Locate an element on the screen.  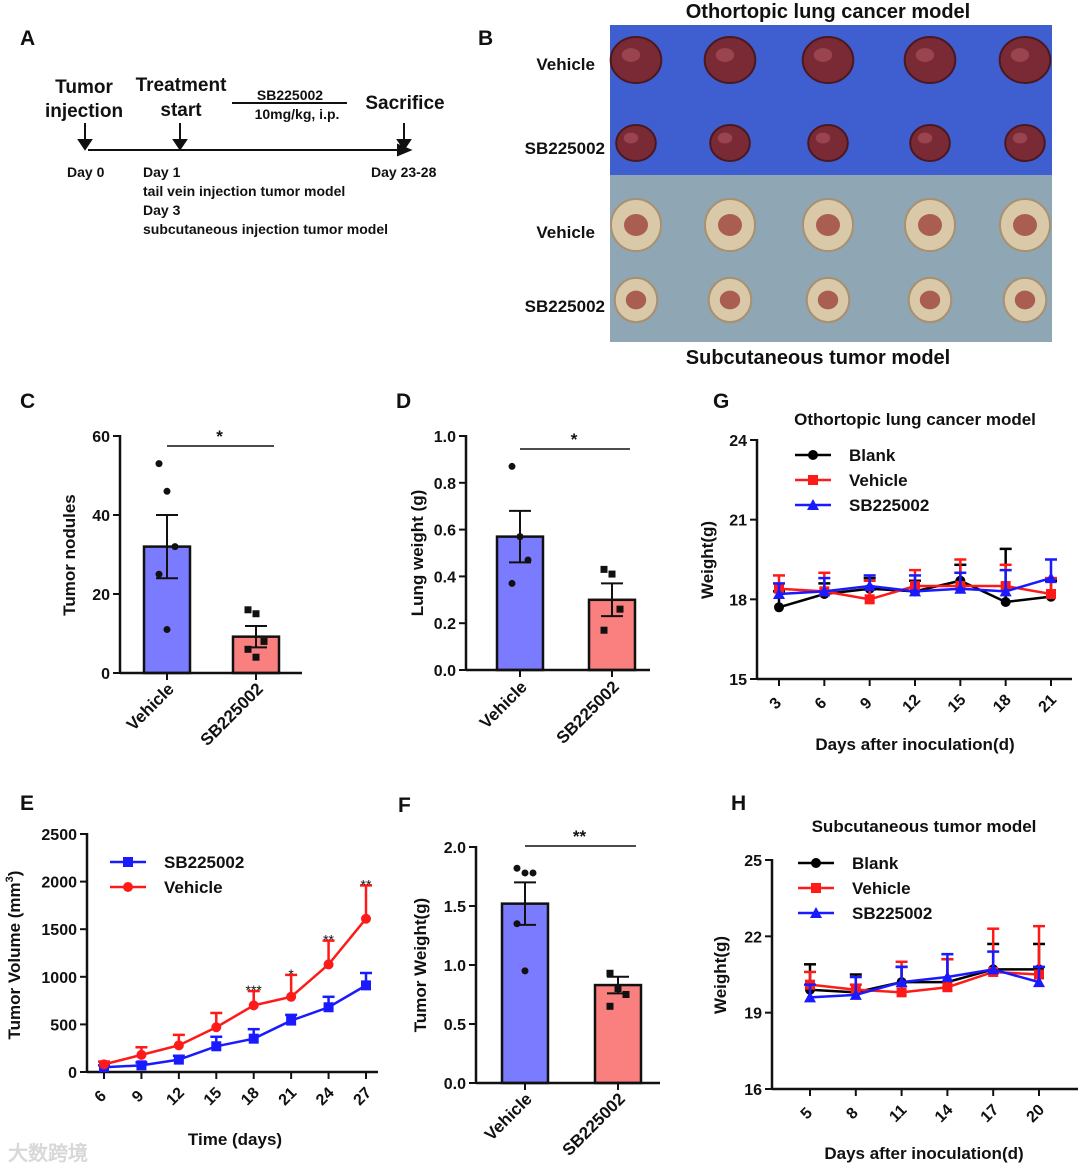
y-tick-label: 500 is located at coordinates (63, 1025).